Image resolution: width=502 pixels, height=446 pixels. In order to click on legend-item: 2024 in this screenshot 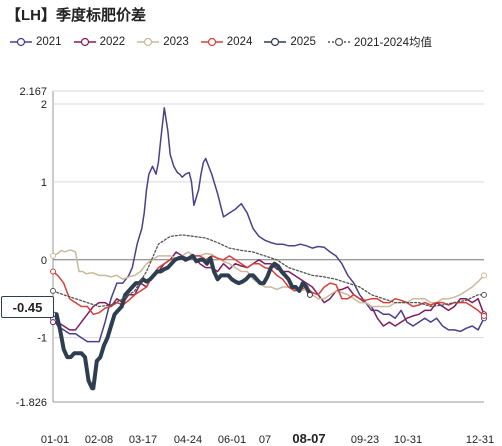, I will do `click(226, 42)`.